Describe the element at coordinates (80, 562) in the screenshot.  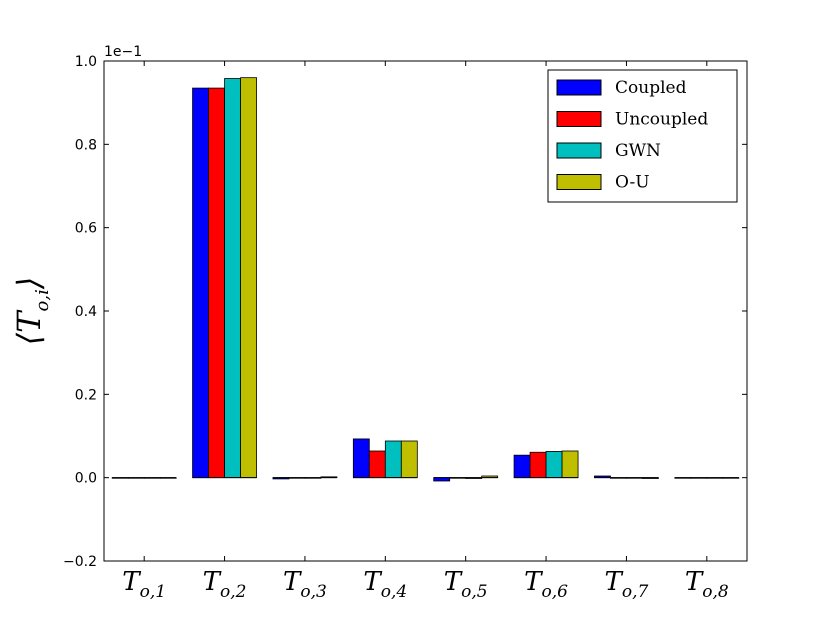
I see `y-tick-label: −0.2` at that location.